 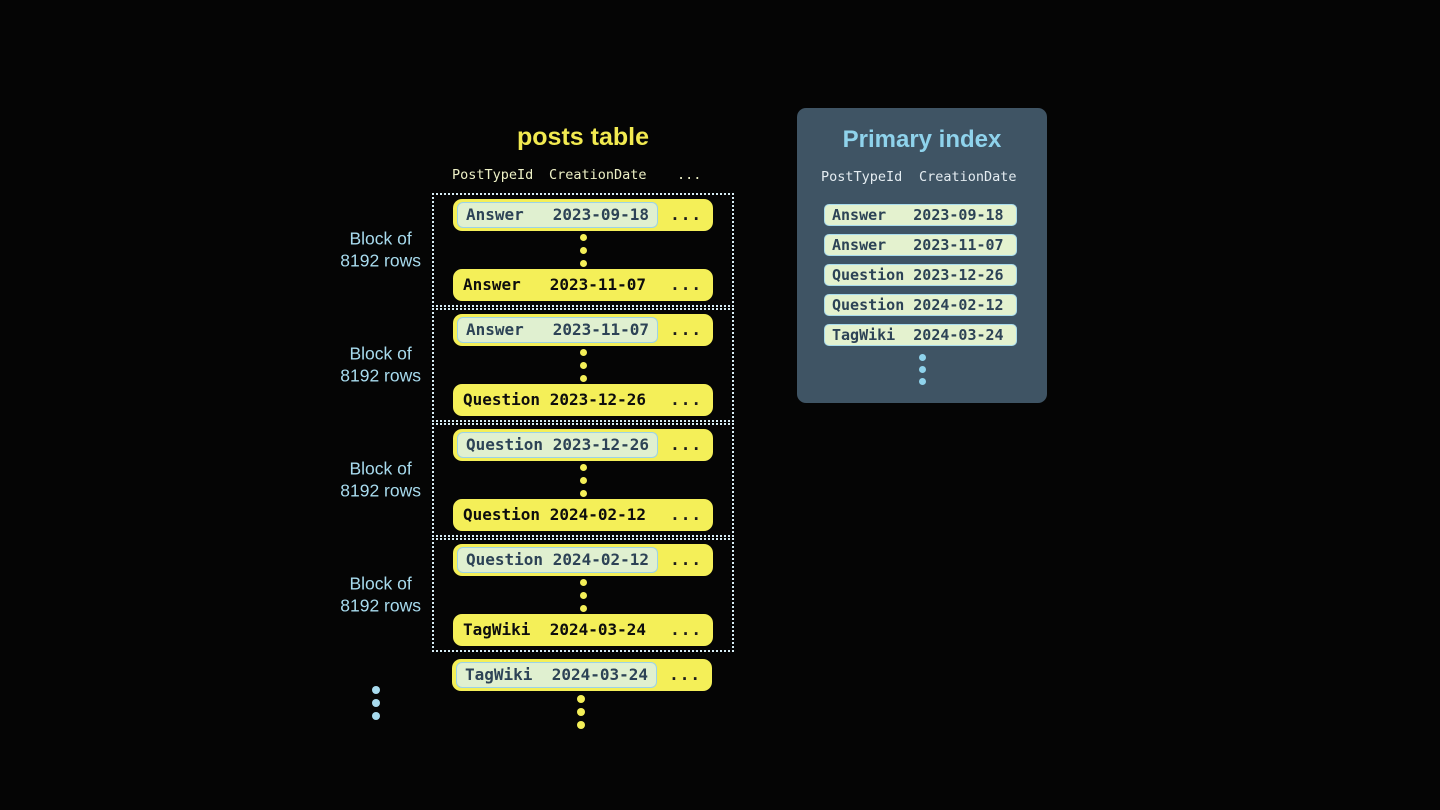 I want to click on index-entry: Question 2023-12-26, so click(x=920, y=275).